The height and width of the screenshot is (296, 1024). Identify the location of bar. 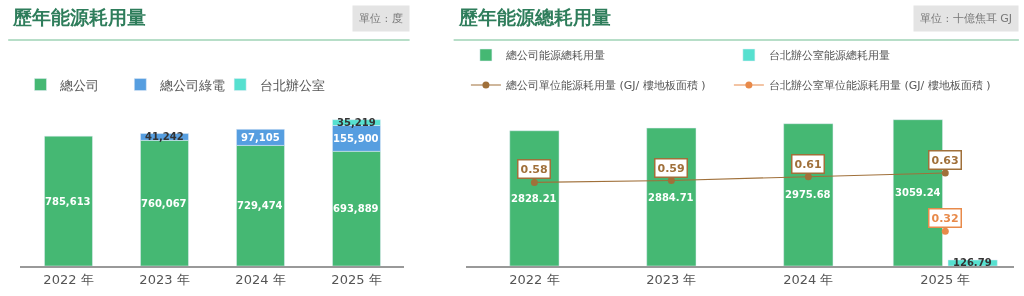
(68, 200).